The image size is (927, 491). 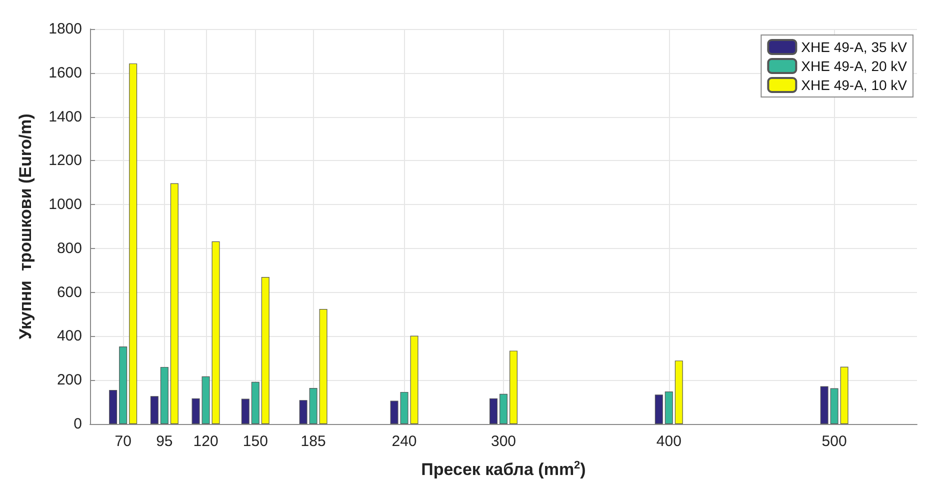 What do you see at coordinates (65, 117) in the screenshot?
I see `y-tick-label: 1400` at bounding box center [65, 117].